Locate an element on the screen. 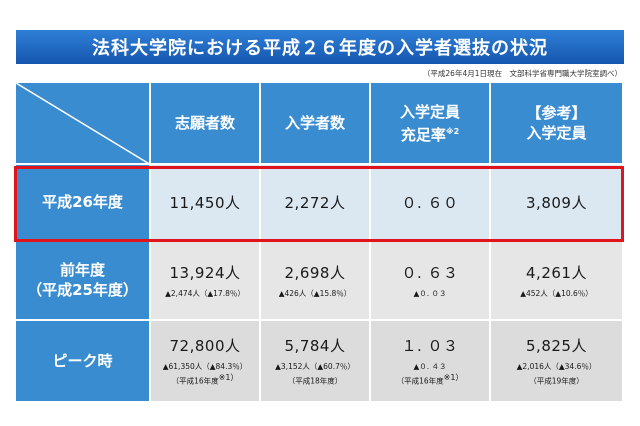 The height and width of the screenshot is (426, 640). cell-value: 5,825人 is located at coordinates (556, 346).